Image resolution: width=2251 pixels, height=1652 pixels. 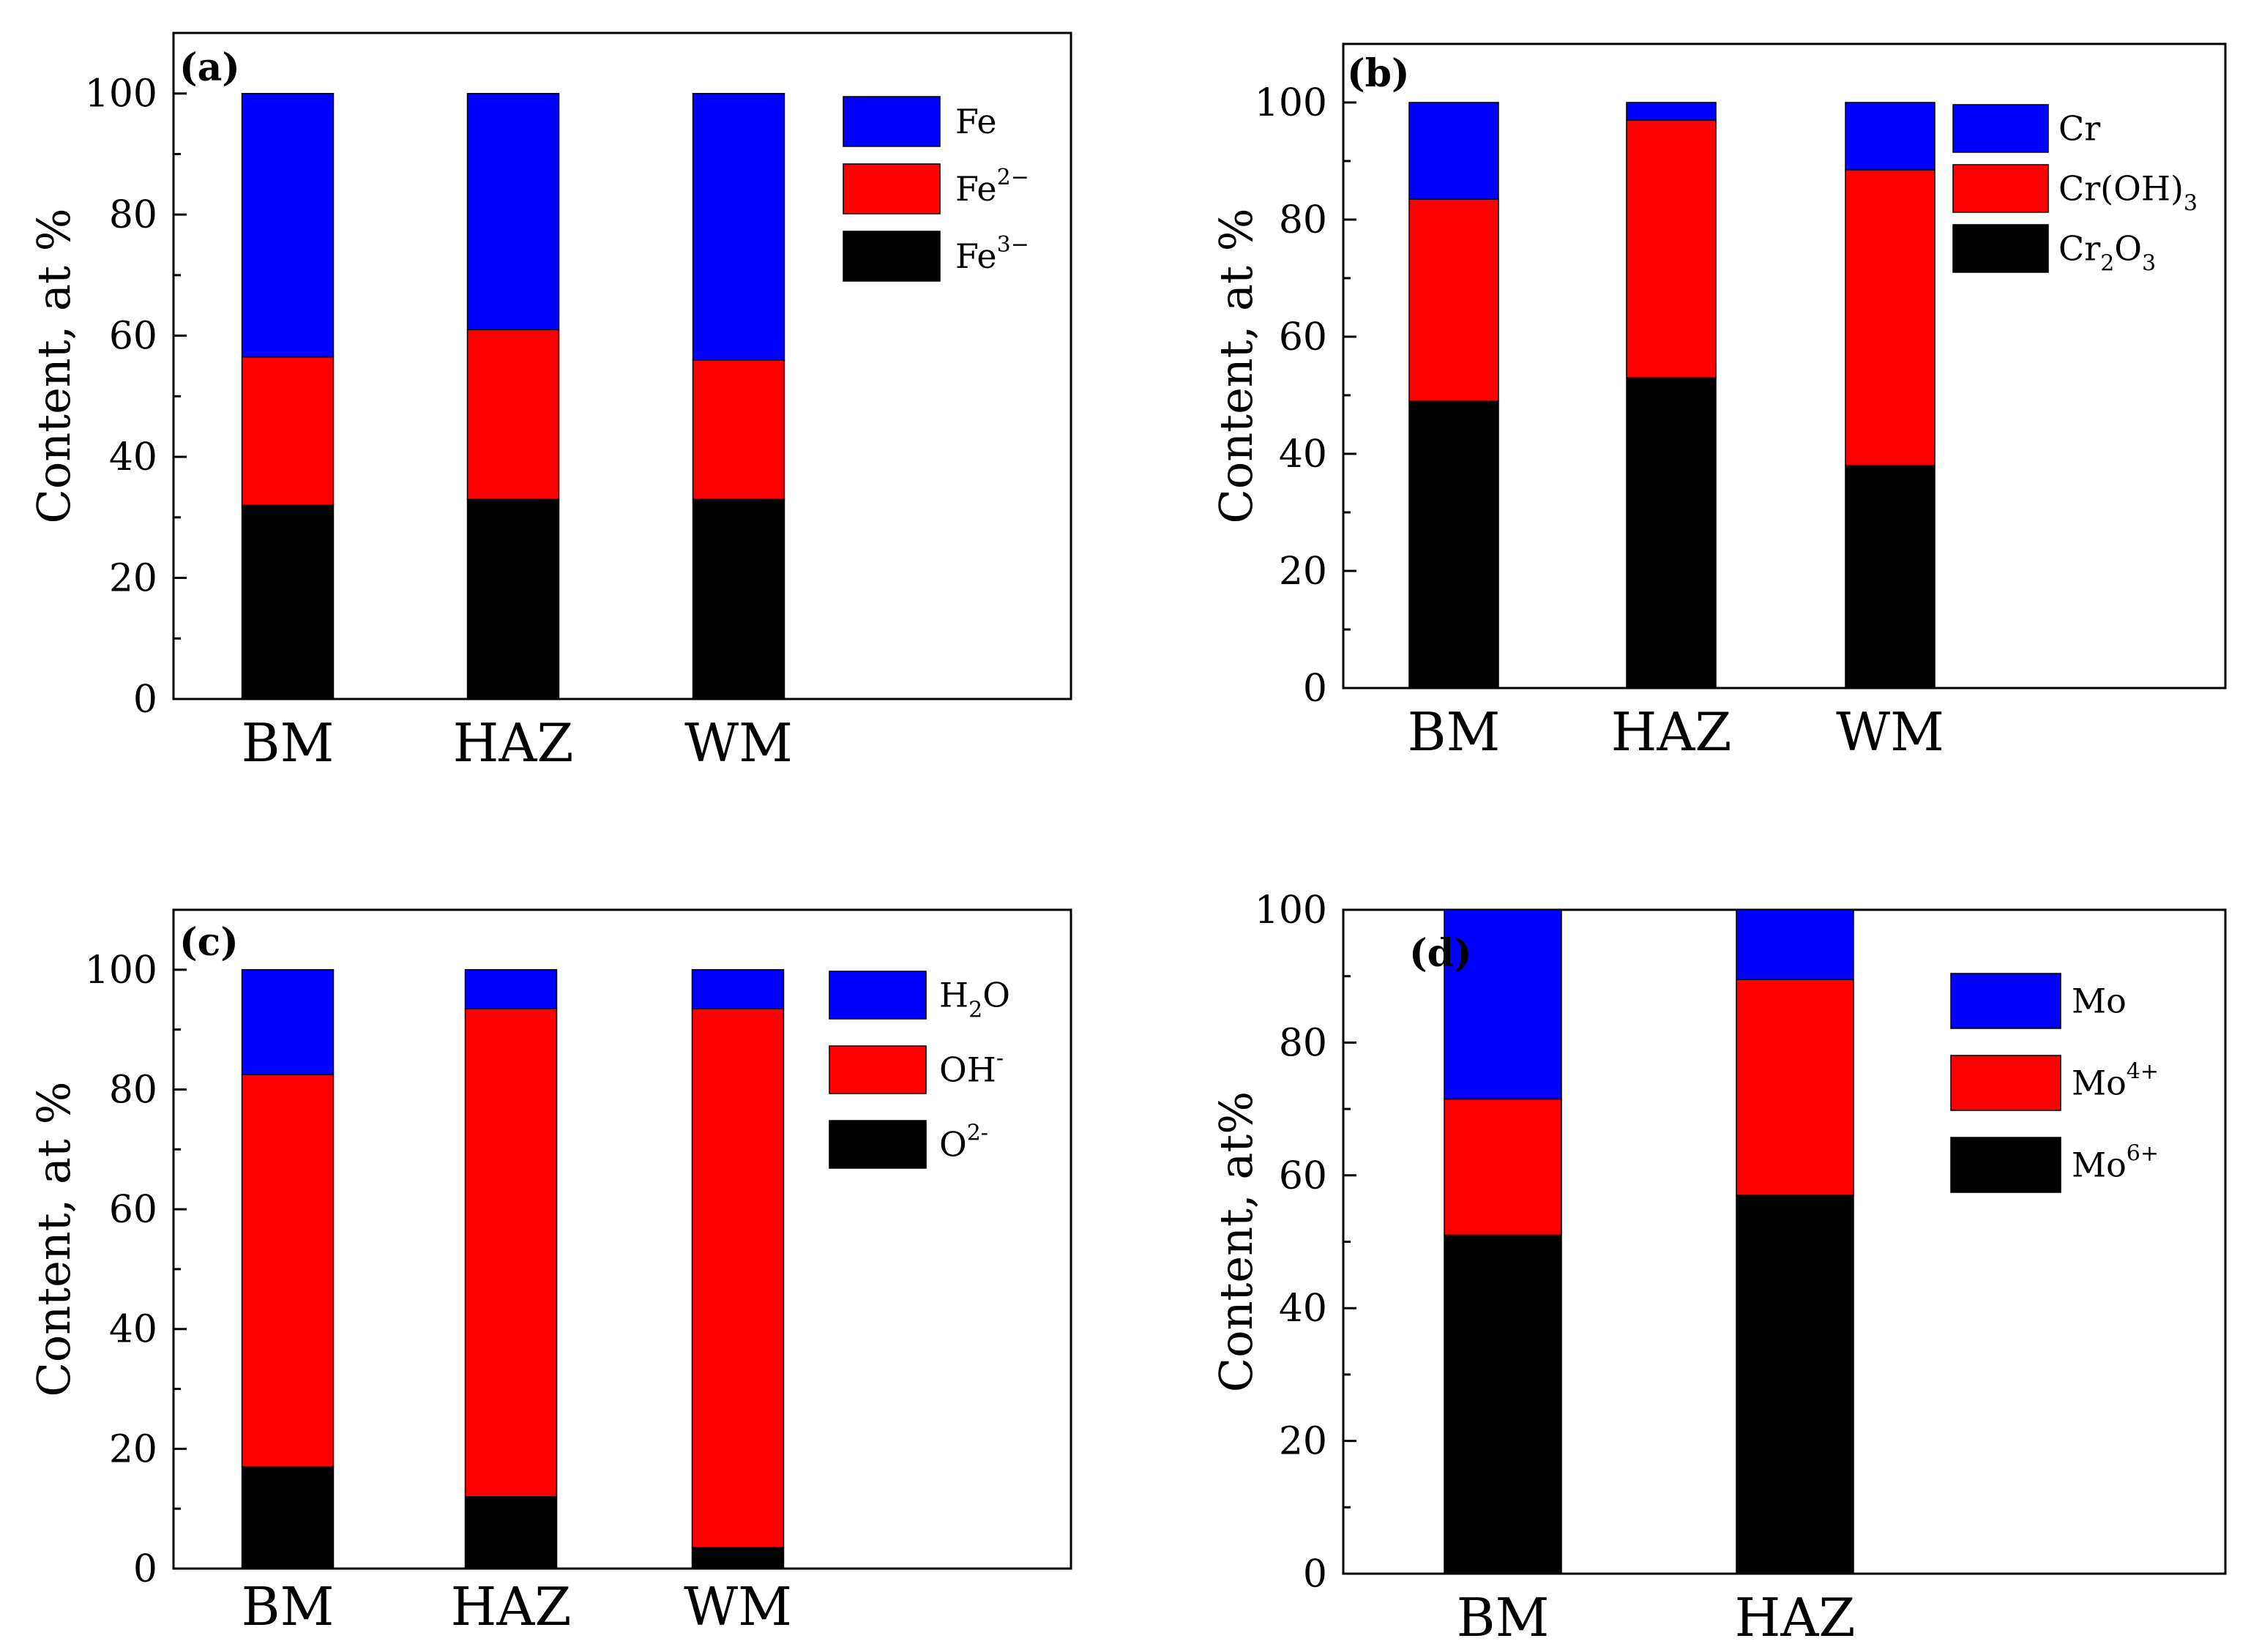 What do you see at coordinates (1236, 1241) in the screenshot?
I see `y-axis-label: Content, at%` at bounding box center [1236, 1241].